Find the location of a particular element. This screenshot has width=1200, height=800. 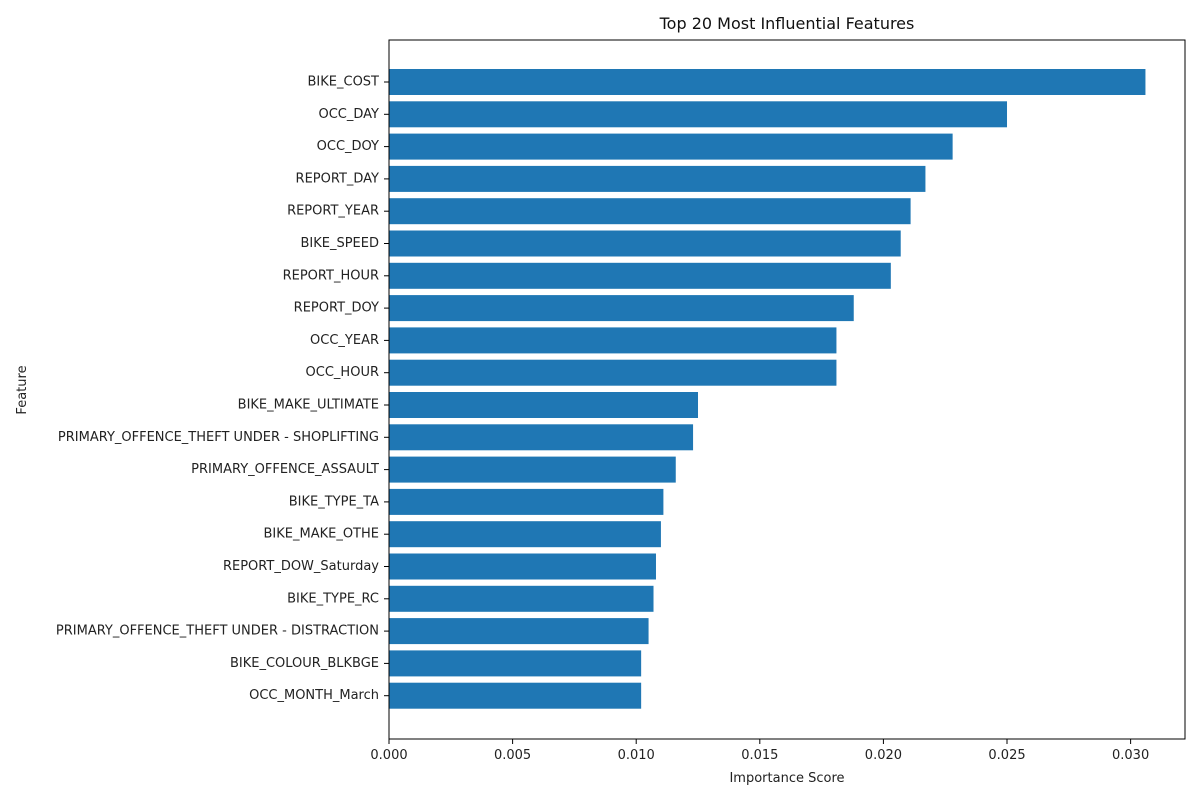

y-tick-label: OCC_HOUR is located at coordinates (342, 372).